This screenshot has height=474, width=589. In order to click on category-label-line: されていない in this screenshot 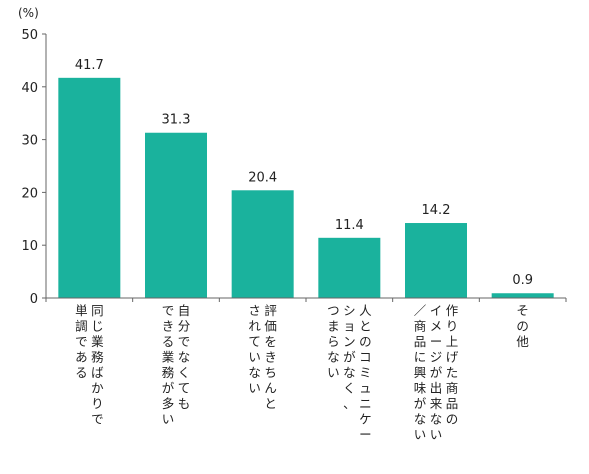, I will do `click(254, 349)`.